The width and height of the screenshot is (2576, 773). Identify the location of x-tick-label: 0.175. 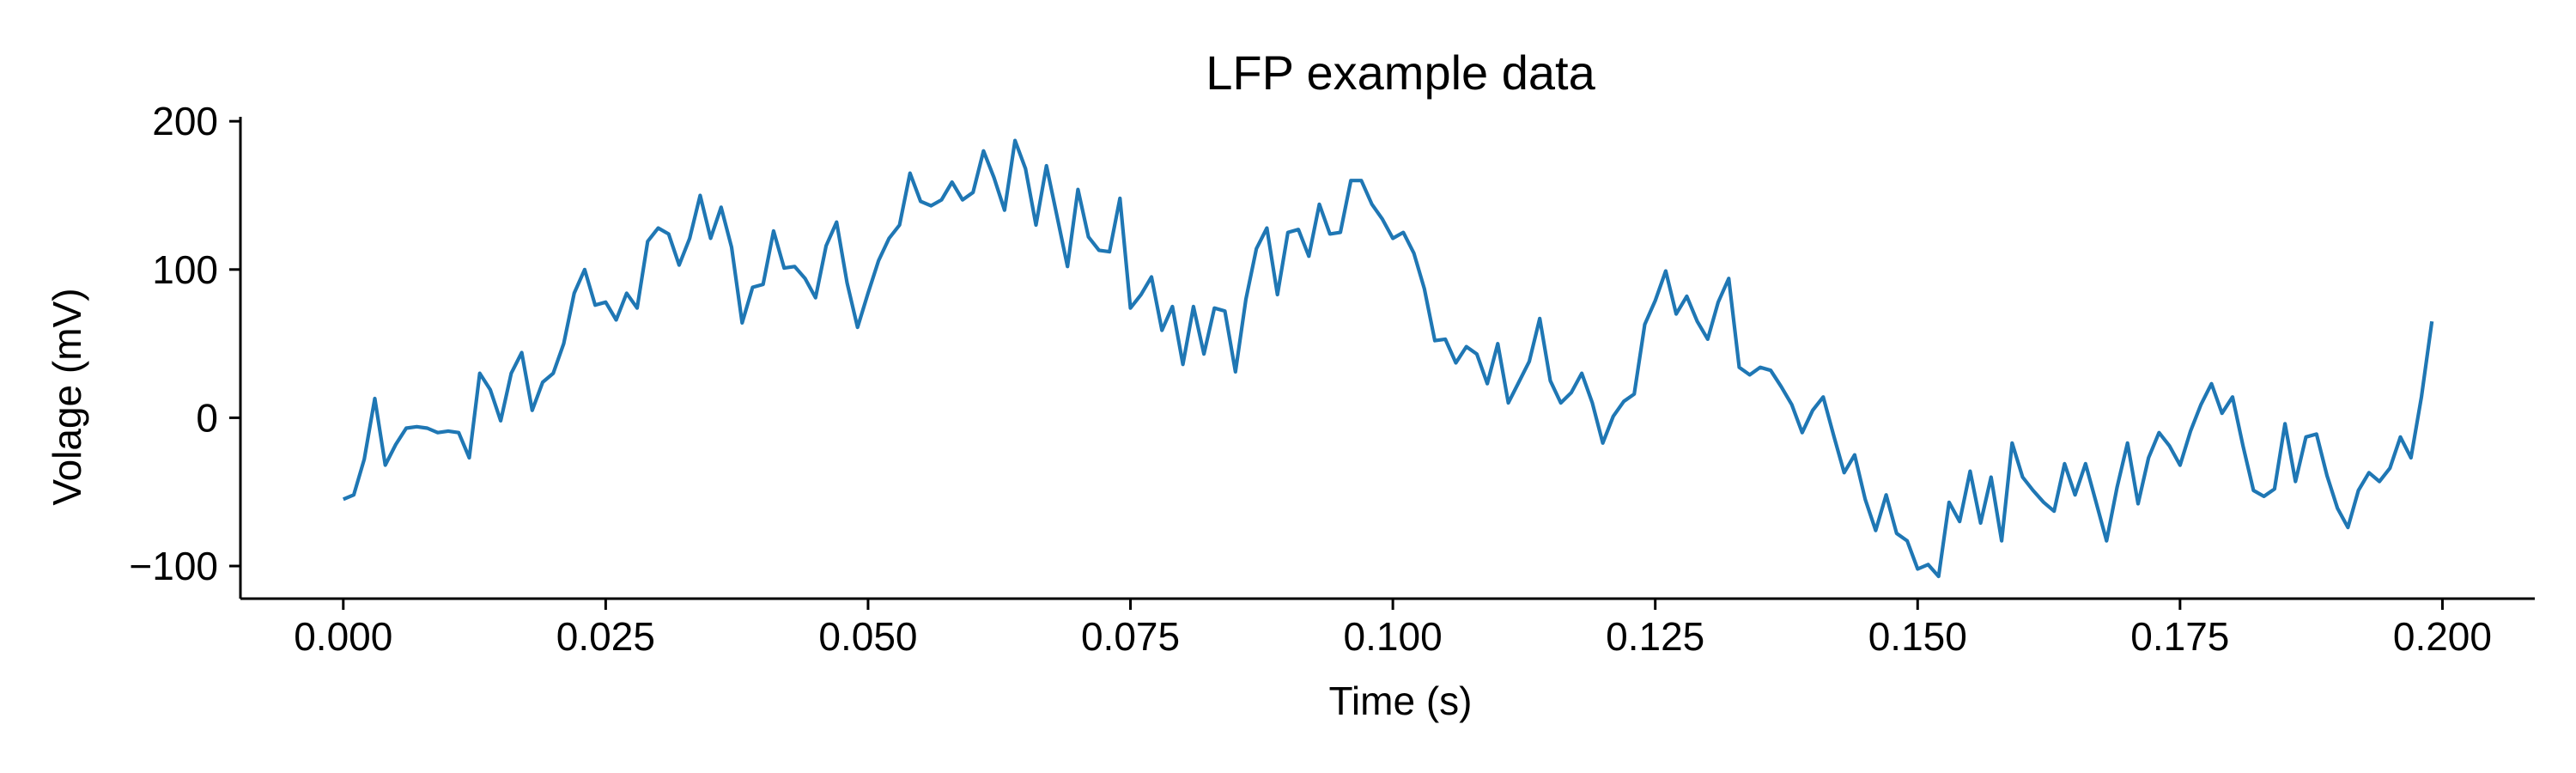
(2179, 636).